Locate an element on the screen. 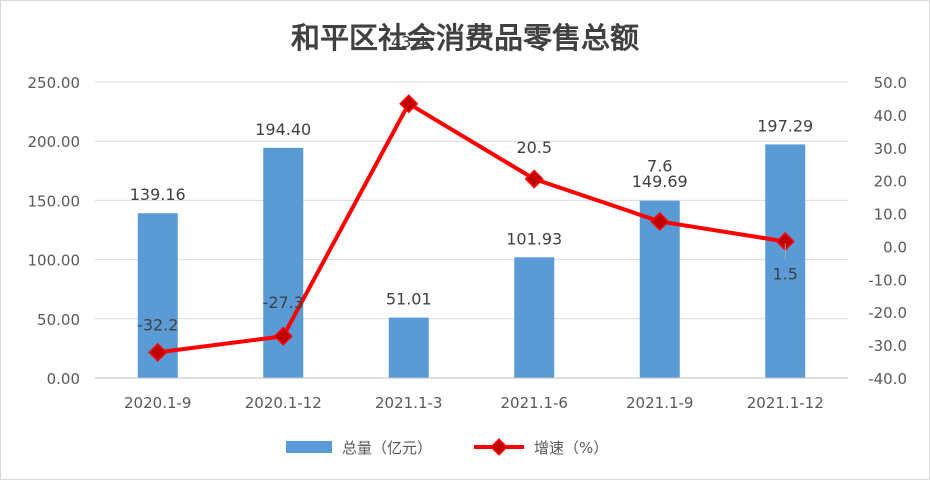  x-tick-label: 2020.1-12 is located at coordinates (283, 403).